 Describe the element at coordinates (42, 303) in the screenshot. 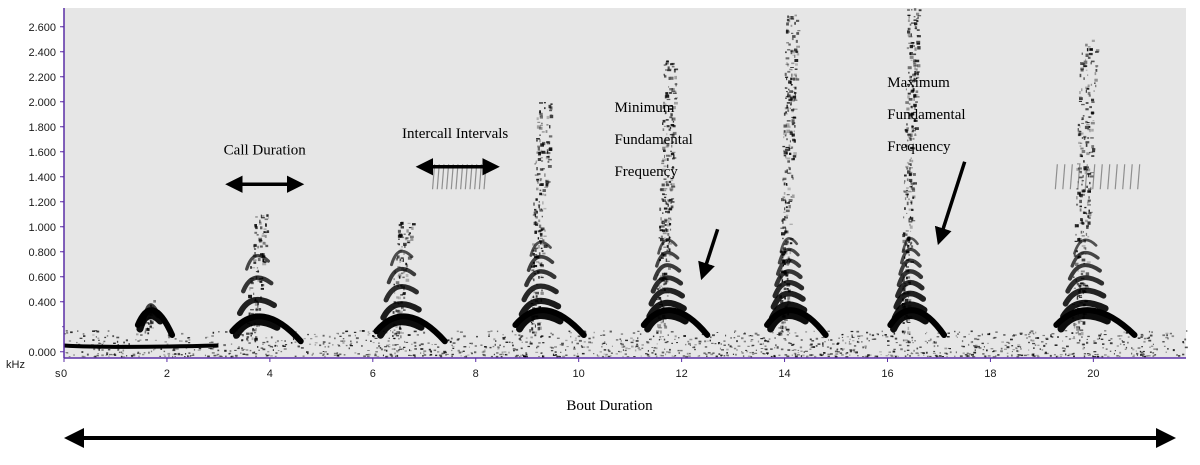

I see `y-tick-label: 0.400` at that location.